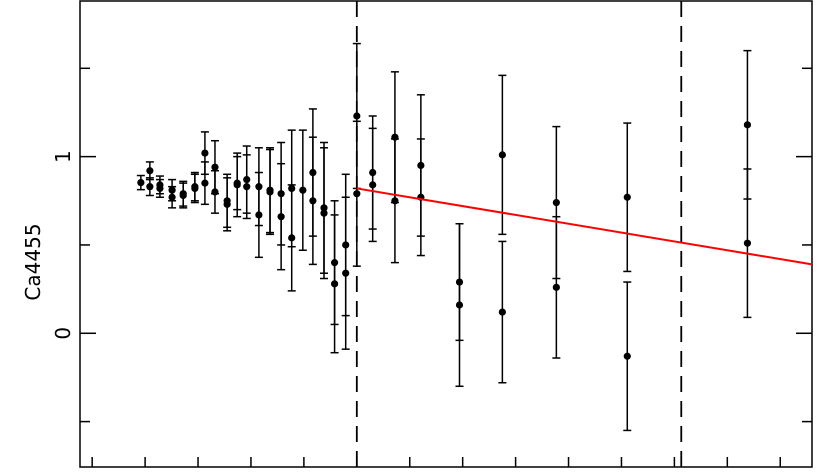 The width and height of the screenshot is (817, 472). Describe the element at coordinates (63, 333) in the screenshot. I see `y-tick-label: 0` at that location.